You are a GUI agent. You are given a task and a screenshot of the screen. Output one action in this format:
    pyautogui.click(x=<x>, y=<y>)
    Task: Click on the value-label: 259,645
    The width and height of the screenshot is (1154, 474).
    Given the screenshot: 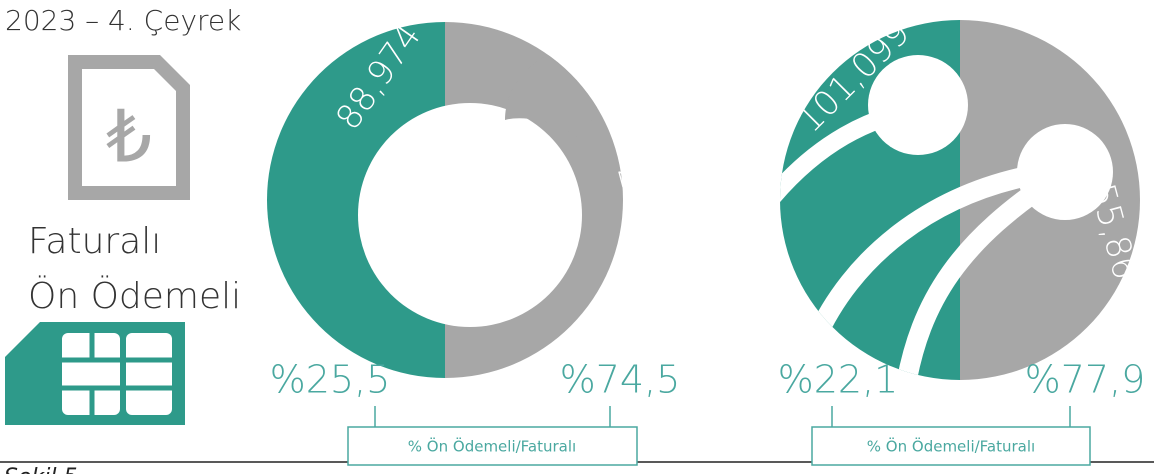 What is the action you would take?
    pyautogui.click(x=646, y=235)
    